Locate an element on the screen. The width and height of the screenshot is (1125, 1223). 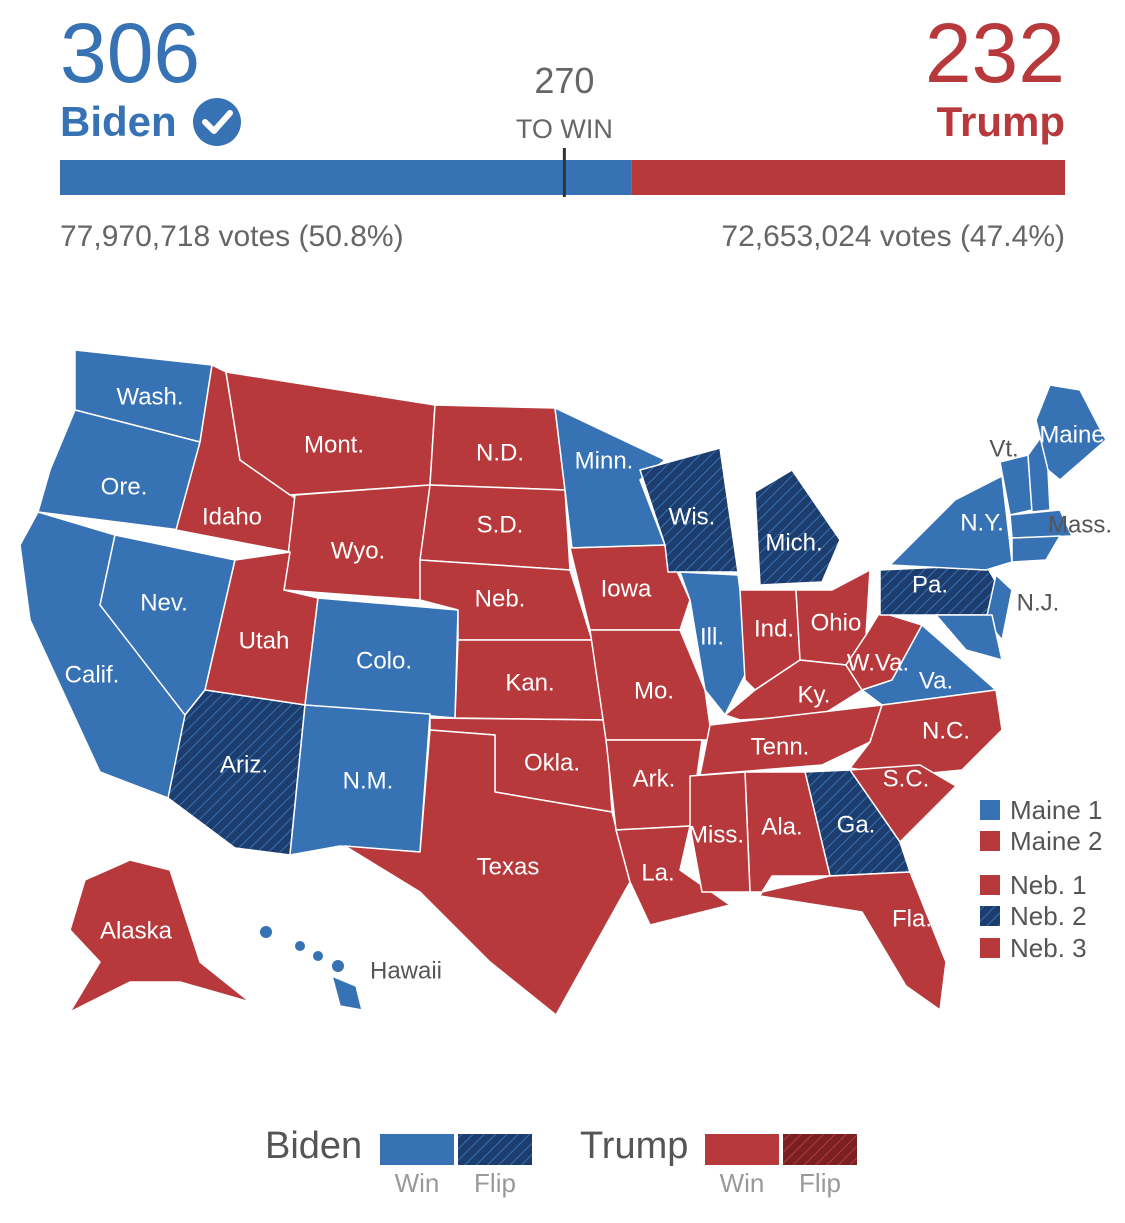
state-label: Ga. is located at coordinates (856, 824).